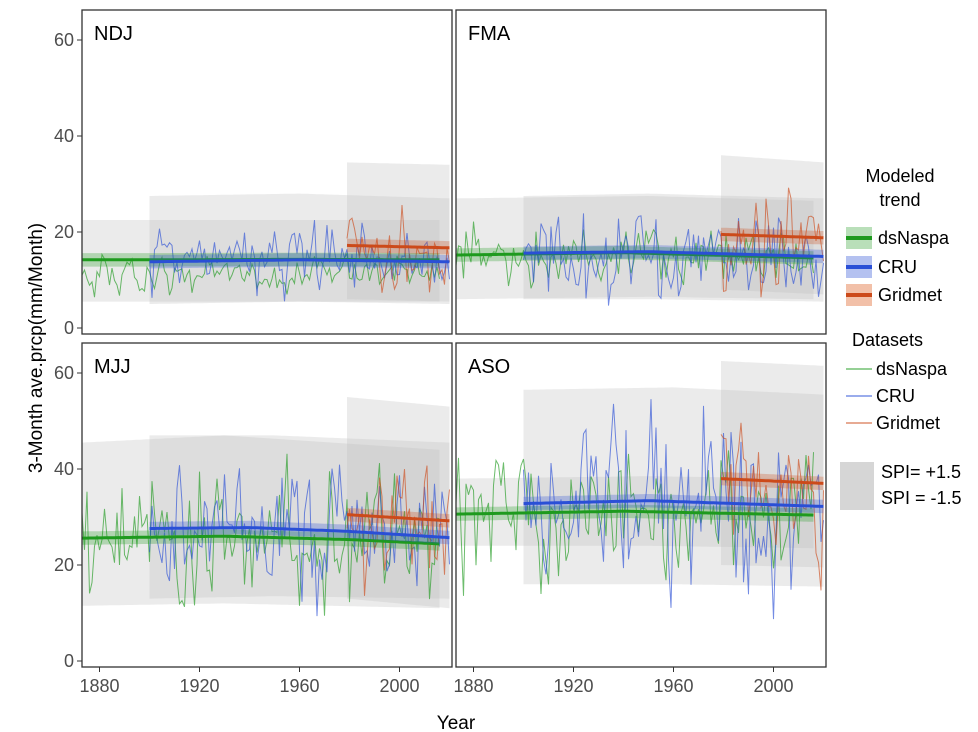  I want to click on spi-band-ndj-gridmet, so click(398, 232).